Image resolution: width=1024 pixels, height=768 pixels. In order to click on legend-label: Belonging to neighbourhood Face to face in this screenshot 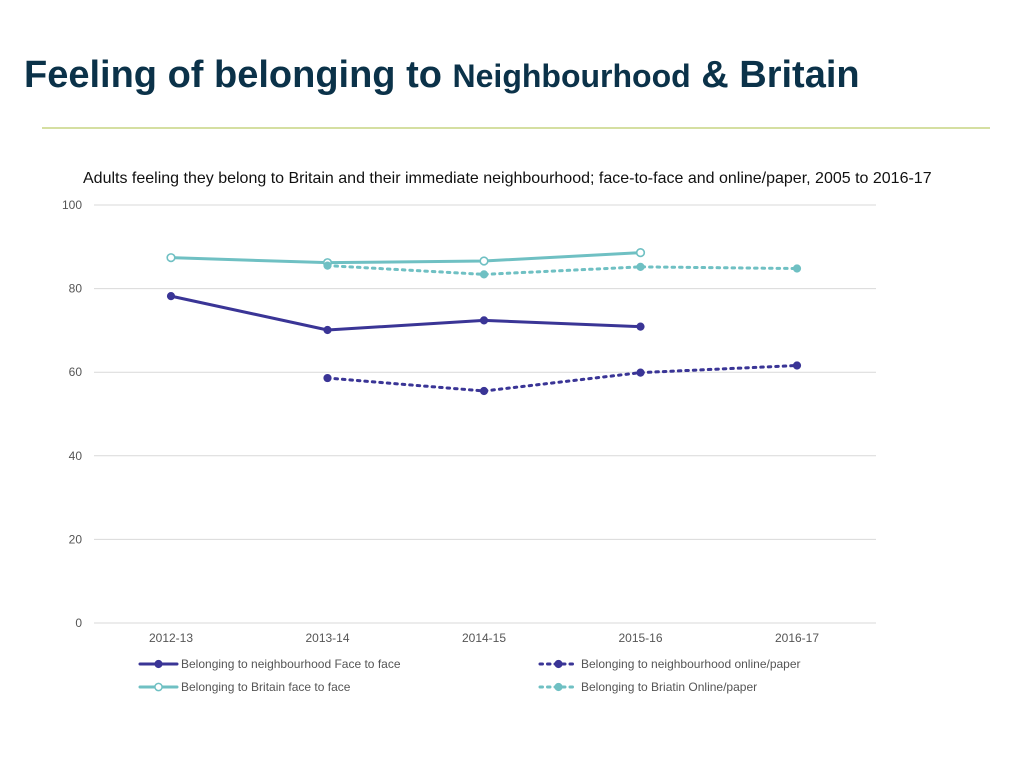, I will do `click(291, 664)`.